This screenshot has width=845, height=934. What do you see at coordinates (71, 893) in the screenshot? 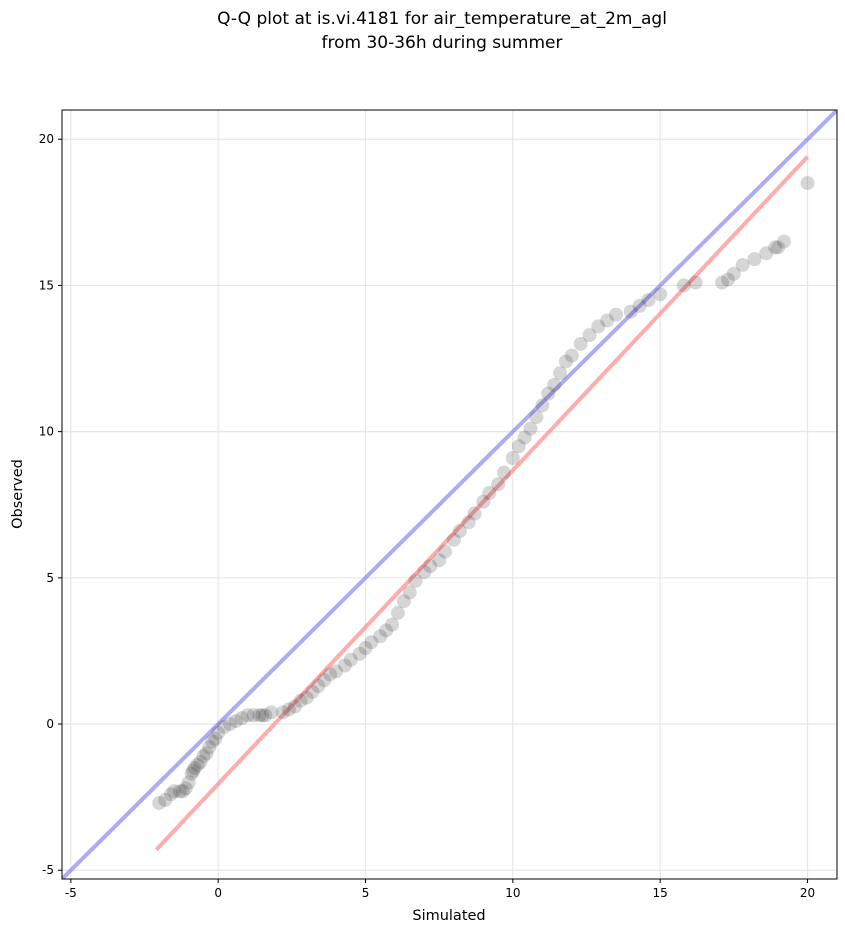
I see `x-tick-label: -5` at bounding box center [71, 893].